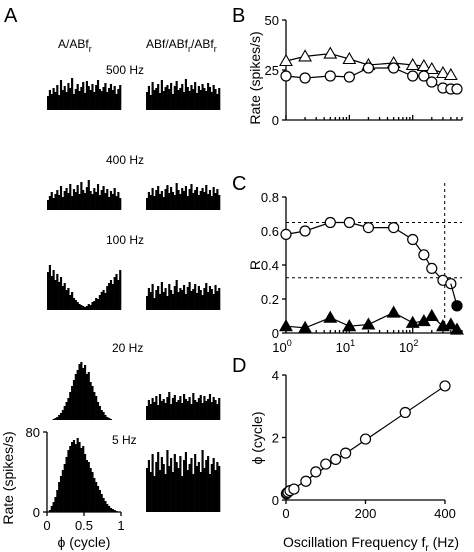  What do you see at coordinates (270, 197) in the screenshot?
I see `y-tick-label: 0.8` at bounding box center [270, 197].